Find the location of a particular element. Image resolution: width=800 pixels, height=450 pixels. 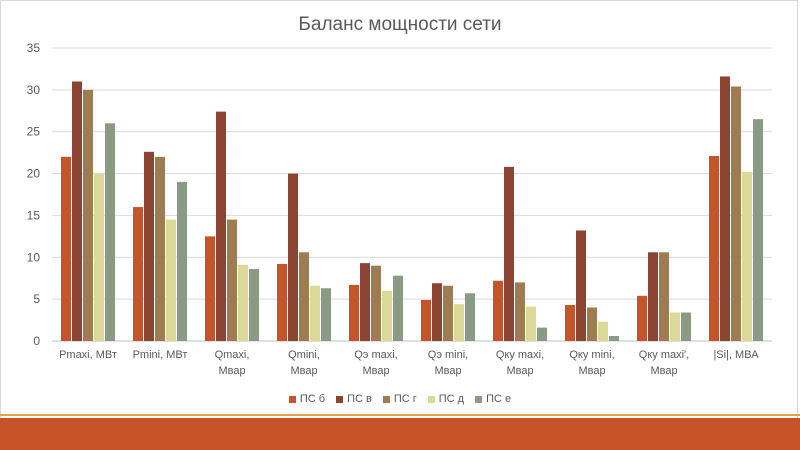

y-tick-label: 15 is located at coordinates (34, 215).